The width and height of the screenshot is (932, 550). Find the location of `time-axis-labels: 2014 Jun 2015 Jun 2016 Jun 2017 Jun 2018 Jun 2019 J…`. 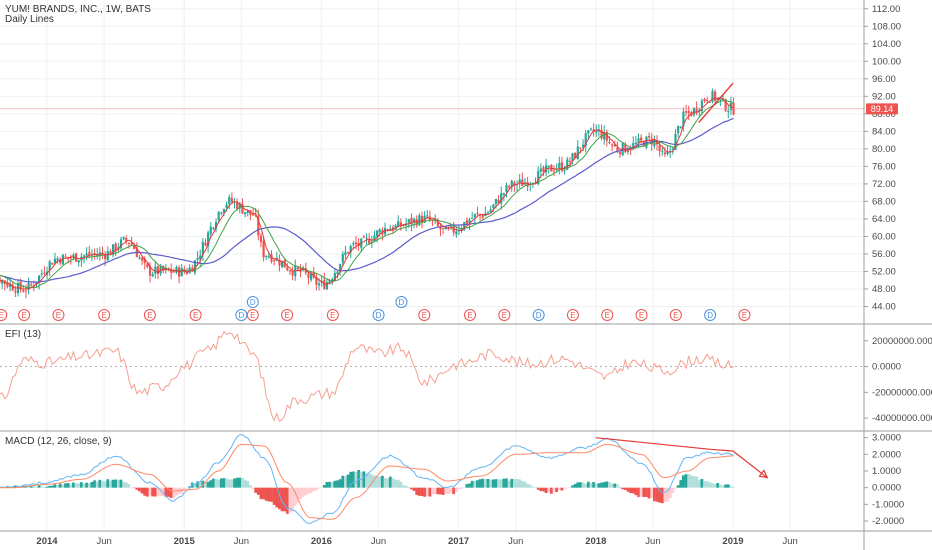

time-axis-labels: 2014 Jun 2015 Jun 2016 Jun 2017 Jun 2018 Jun 2019 J… is located at coordinates (416, 541).